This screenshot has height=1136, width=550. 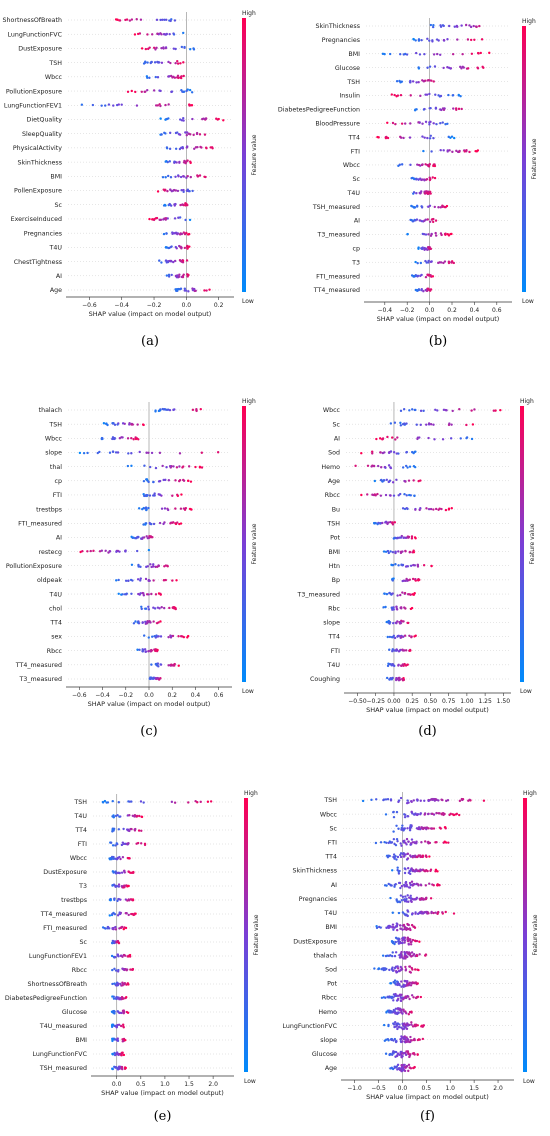 What do you see at coordinates (329, 814) in the screenshot?
I see `feature-label: Wbcc` at bounding box center [329, 814].